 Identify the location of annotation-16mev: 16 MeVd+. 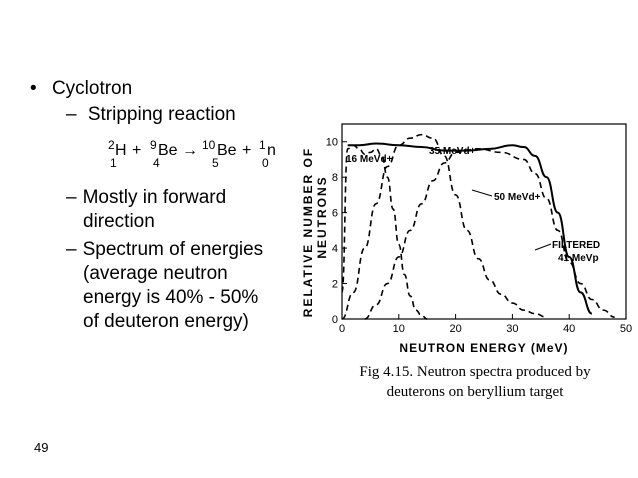
(369, 159).